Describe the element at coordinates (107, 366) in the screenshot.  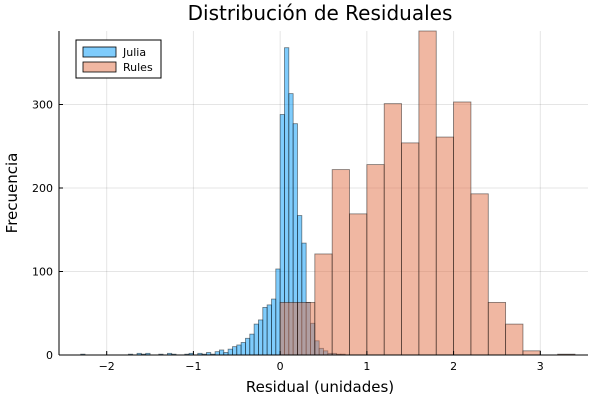
I see `x-tick-label-0: −2` at that location.